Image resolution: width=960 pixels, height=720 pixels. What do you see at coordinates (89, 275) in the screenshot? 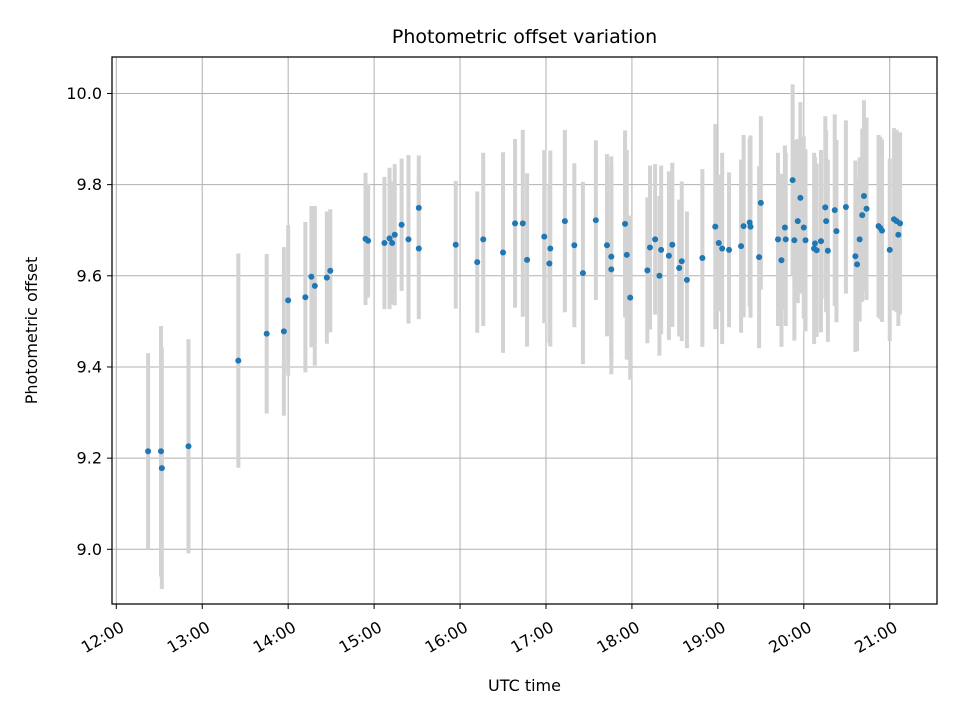
I see `y-tick-label: 9.6` at bounding box center [89, 275].